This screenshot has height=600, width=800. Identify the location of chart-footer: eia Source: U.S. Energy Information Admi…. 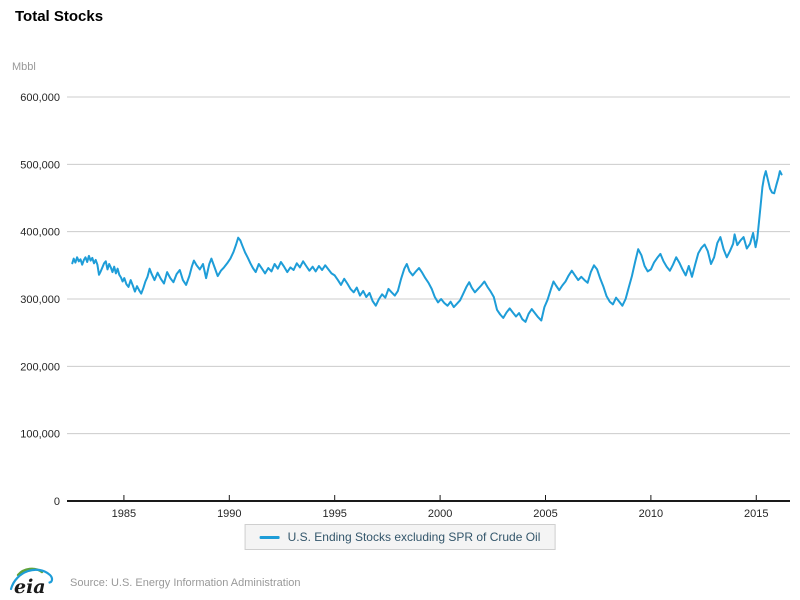
(154, 580).